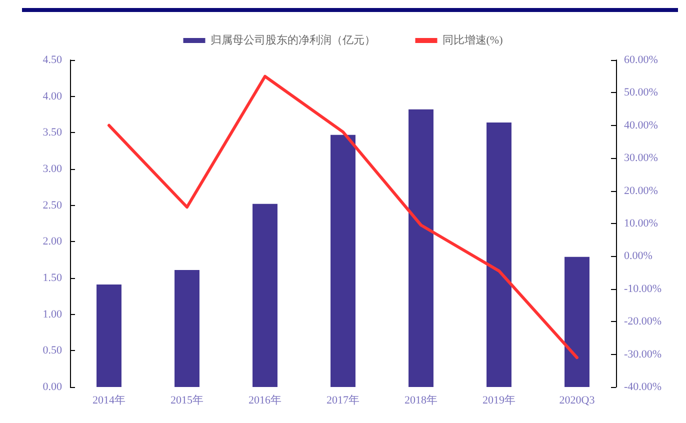 This screenshot has height=423, width=686. I want to click on y2-tick-label: 30.00%, so click(641, 158).